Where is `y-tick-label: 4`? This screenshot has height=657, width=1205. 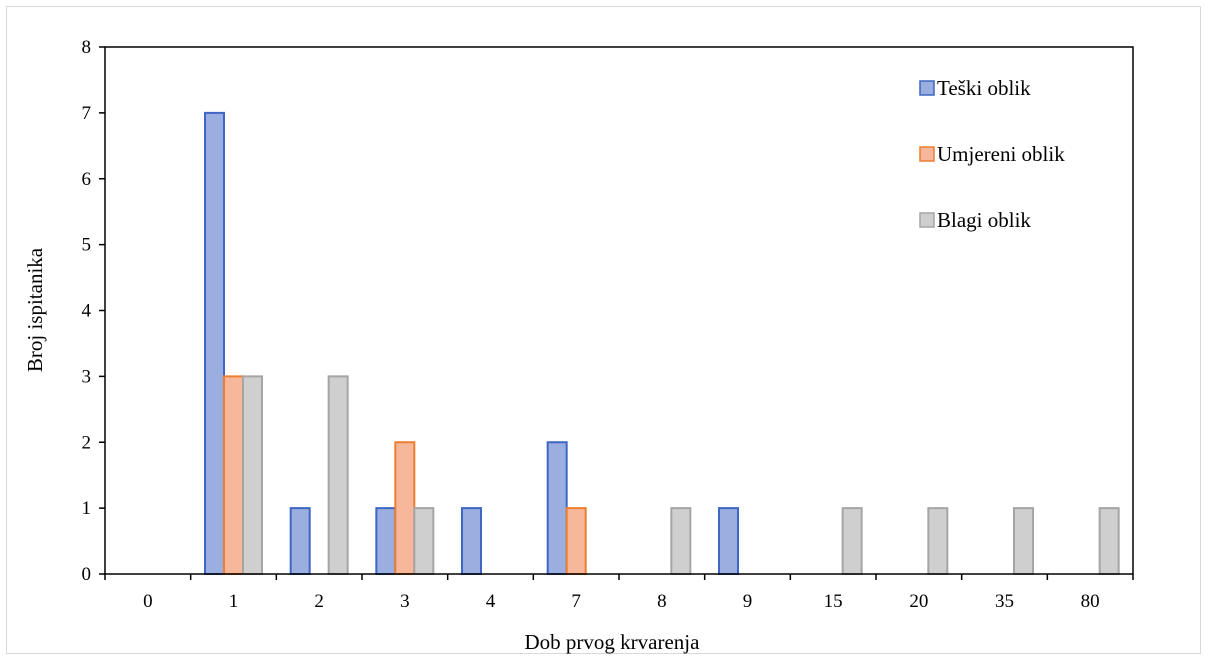 y-tick-label: 4 is located at coordinates (87, 311).